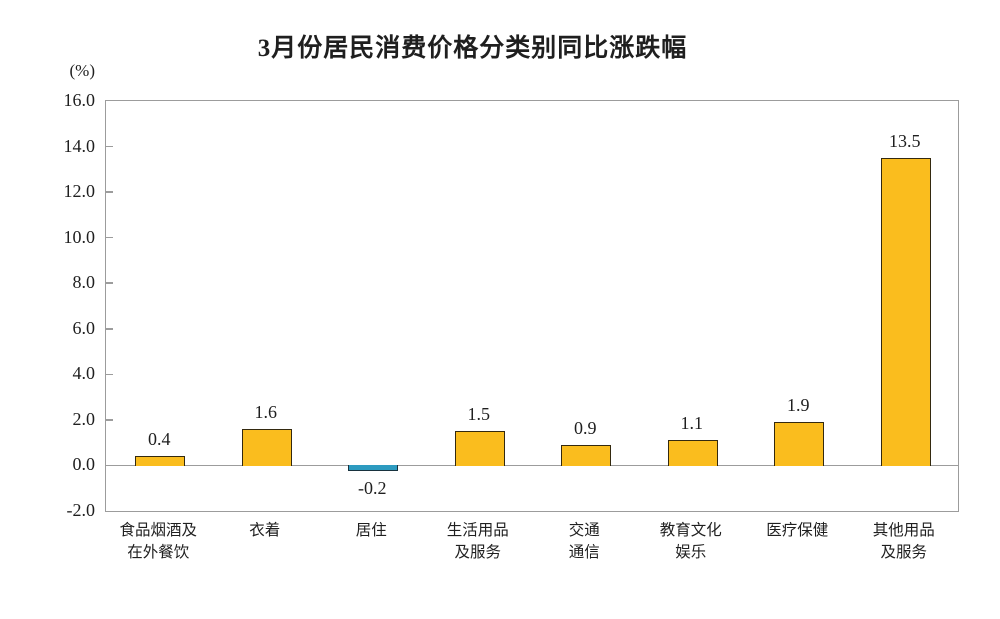 The image size is (1000, 619). I want to click on y-axis-tick-label: 2.0, so click(84, 418).